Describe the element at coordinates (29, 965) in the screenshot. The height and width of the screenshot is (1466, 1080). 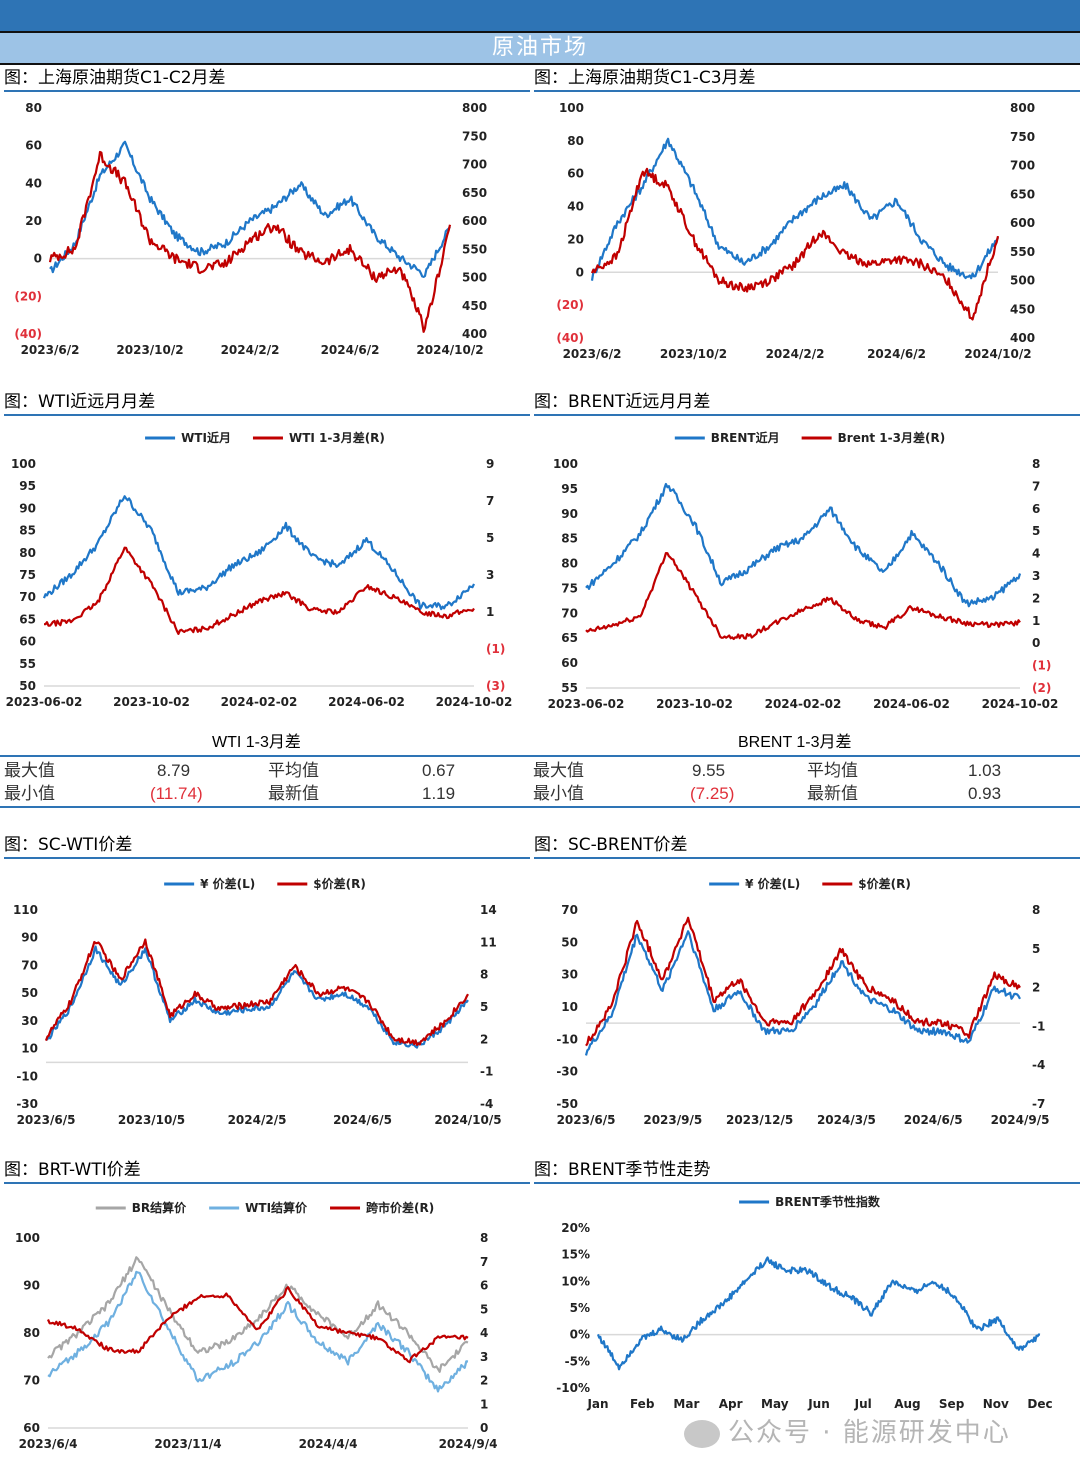
I see `y-left-tick-label: 70` at that location.